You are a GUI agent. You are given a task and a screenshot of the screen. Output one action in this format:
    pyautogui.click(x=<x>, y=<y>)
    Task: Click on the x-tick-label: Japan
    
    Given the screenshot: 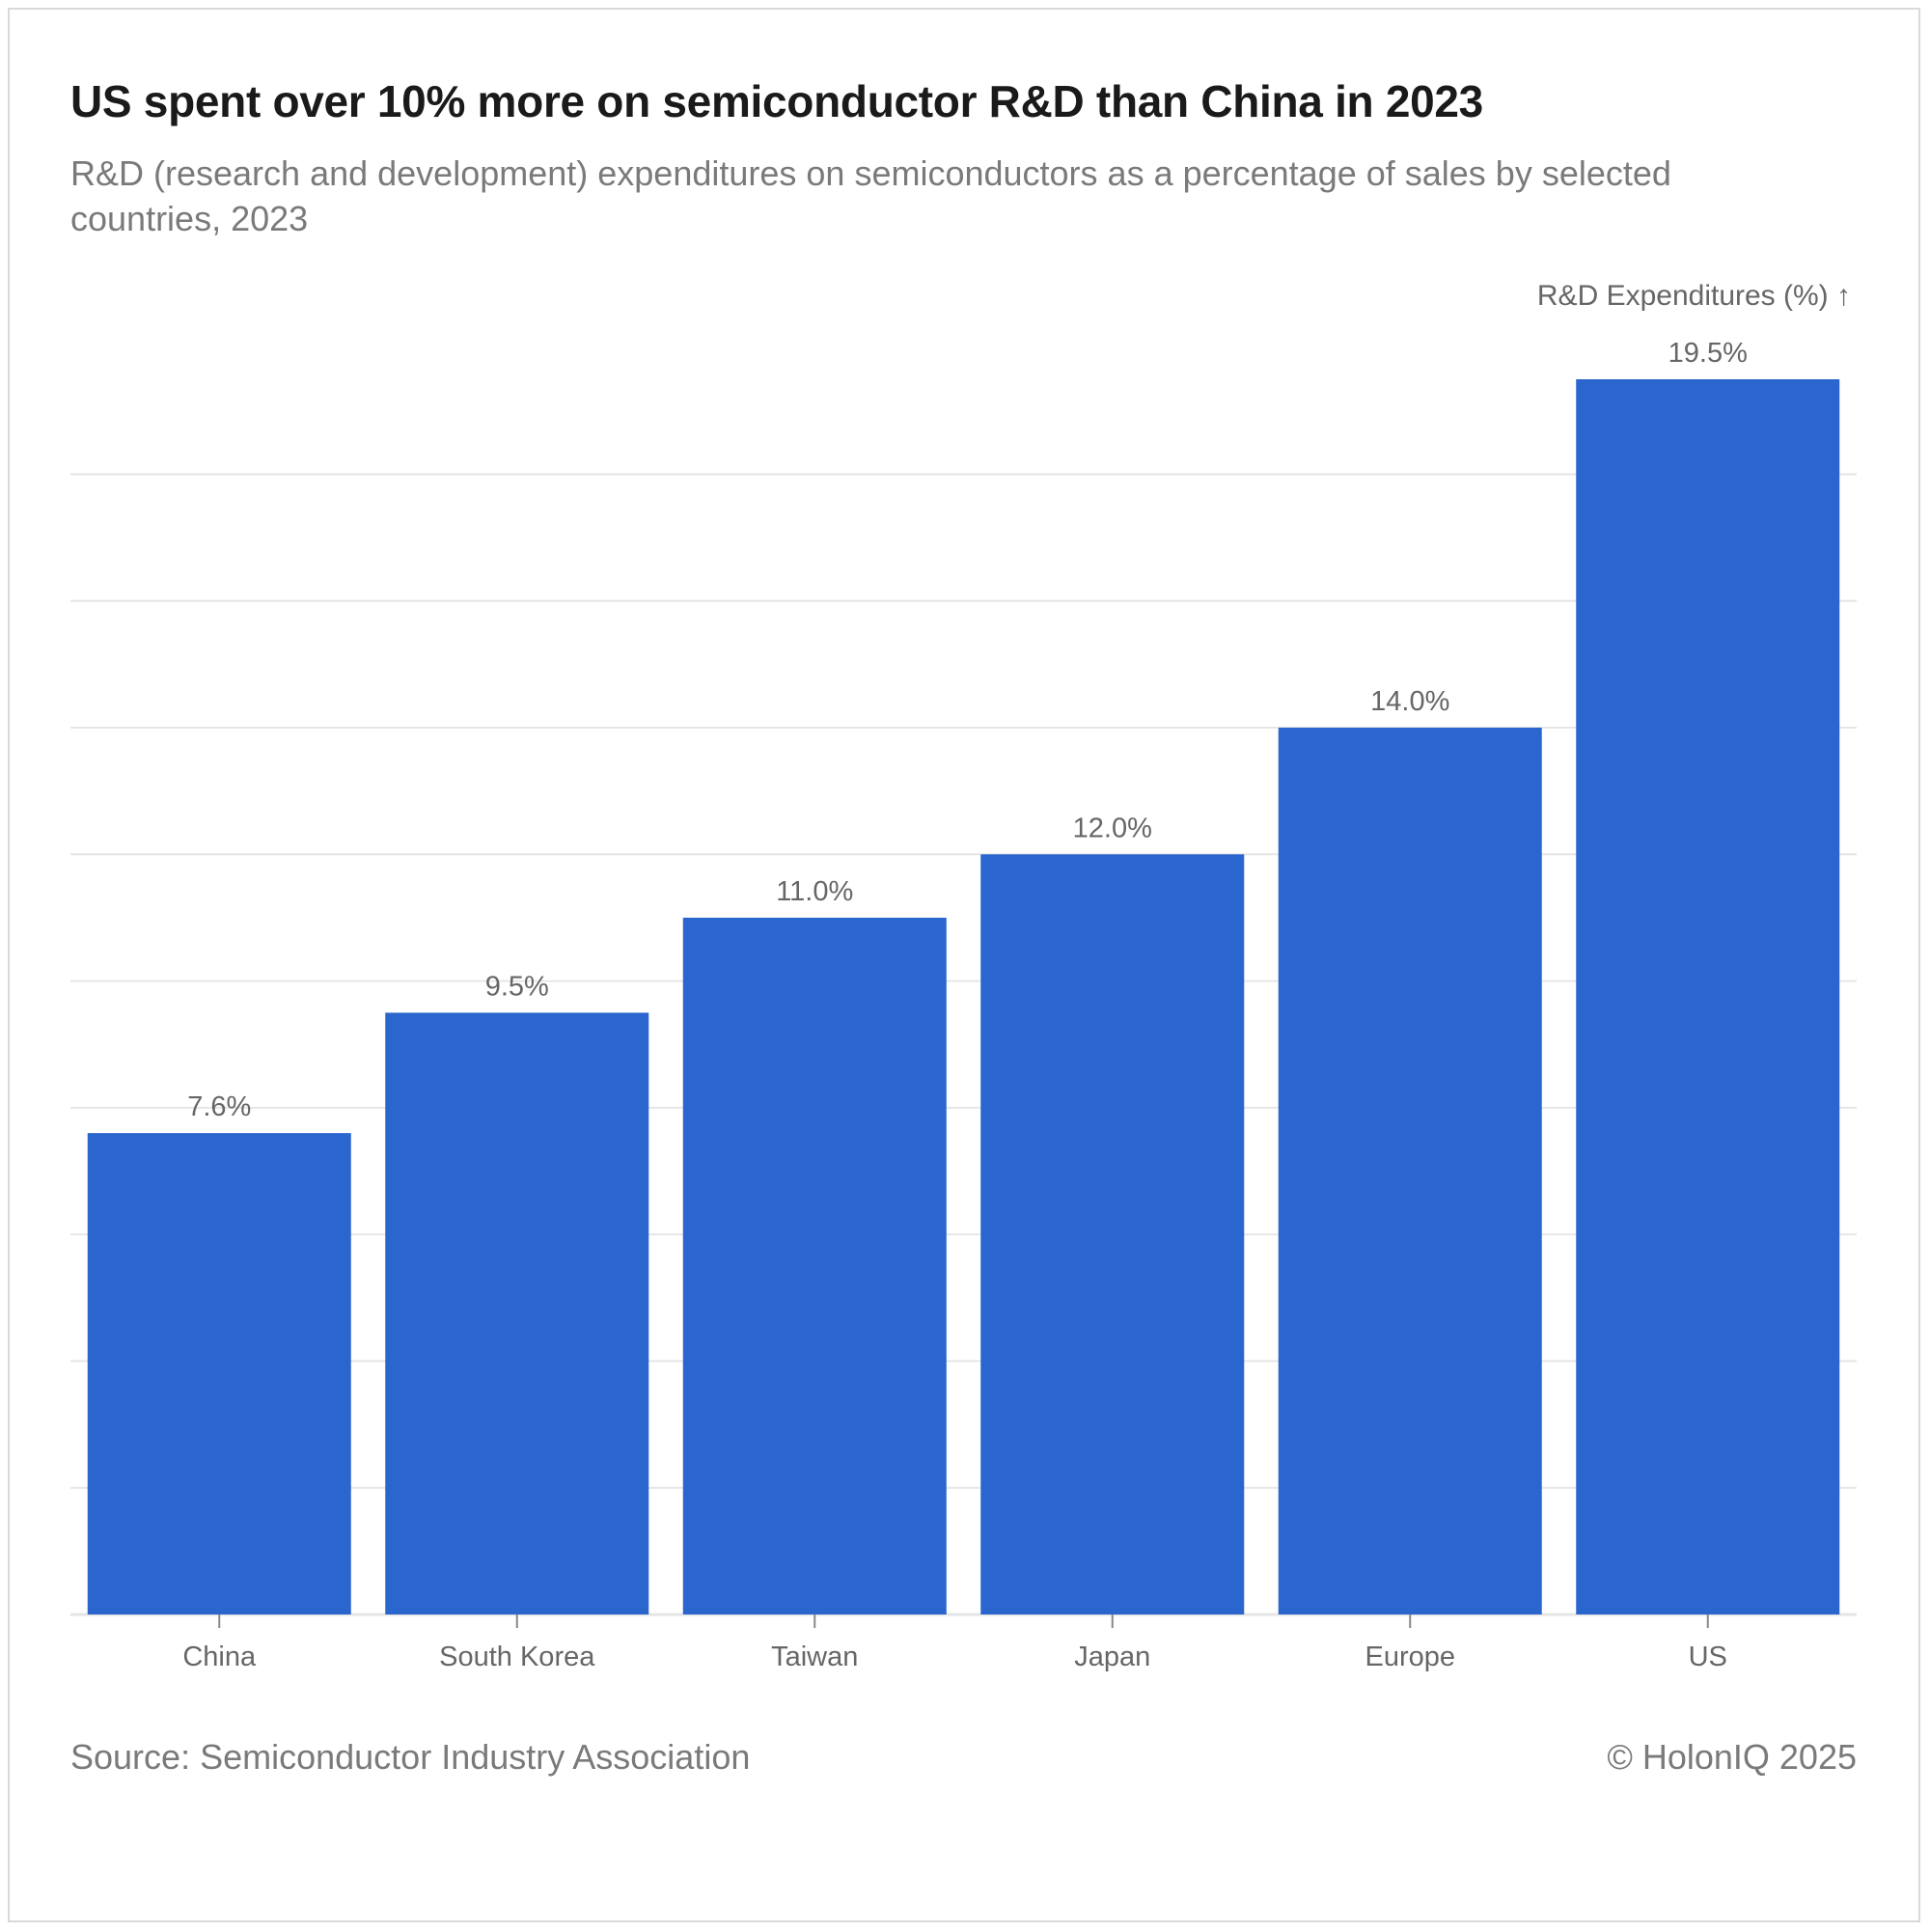 What is the action you would take?
    pyautogui.click(x=1112, y=1657)
    